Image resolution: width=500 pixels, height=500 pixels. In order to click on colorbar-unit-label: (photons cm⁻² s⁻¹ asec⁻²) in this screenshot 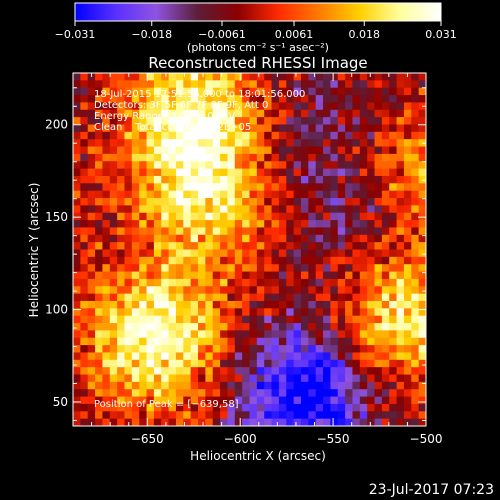, I will do `click(258, 47)`.